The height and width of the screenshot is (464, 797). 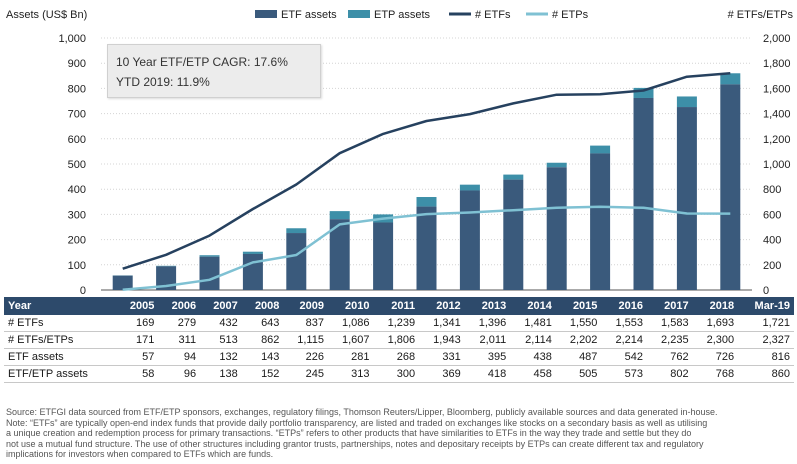 What do you see at coordinates (624, 323) in the screenshot?
I see `table-cell: 1,553` at bounding box center [624, 323].